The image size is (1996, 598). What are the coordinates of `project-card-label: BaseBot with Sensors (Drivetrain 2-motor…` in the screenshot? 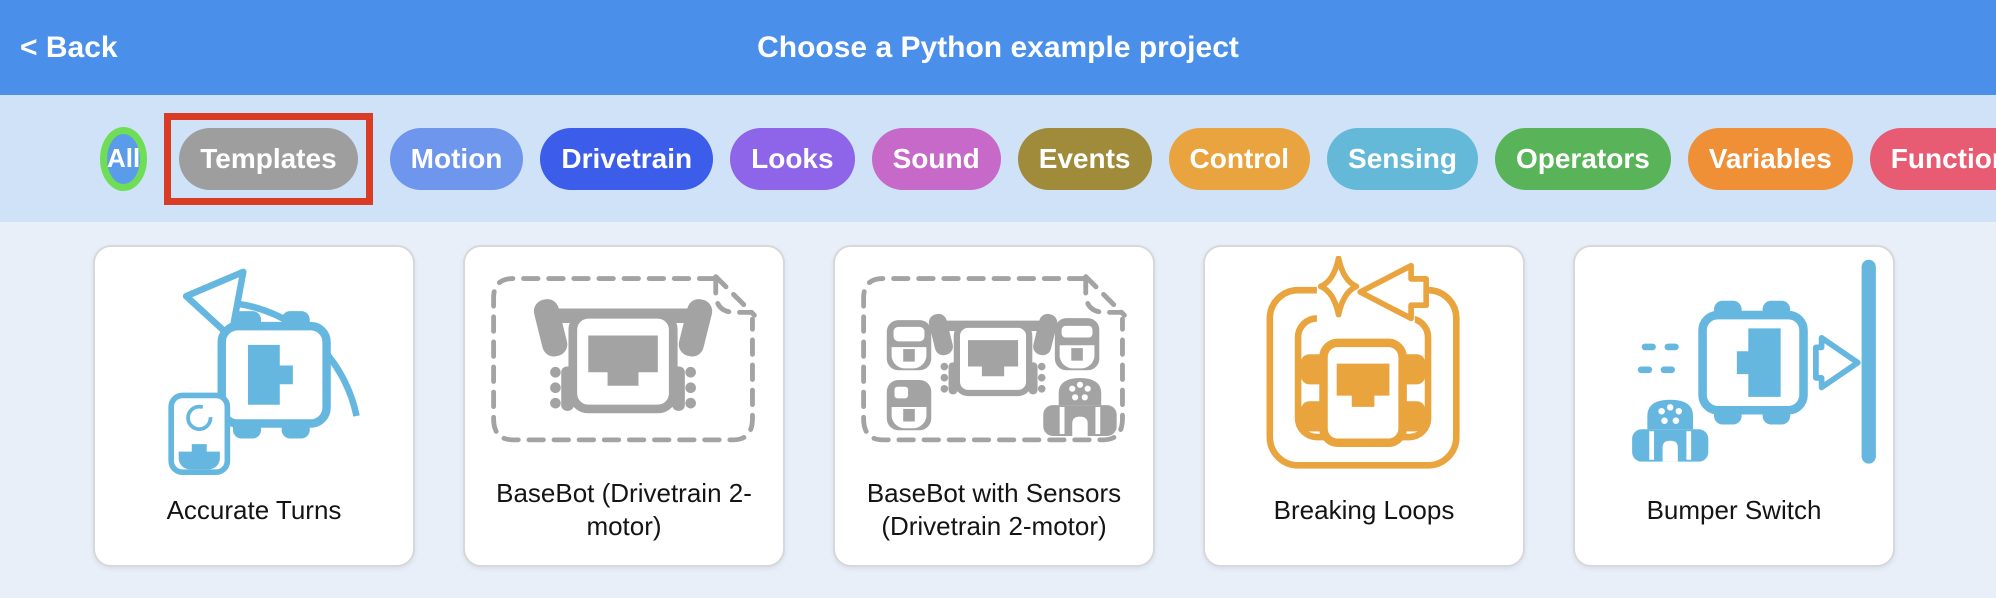 It's located at (994, 509).